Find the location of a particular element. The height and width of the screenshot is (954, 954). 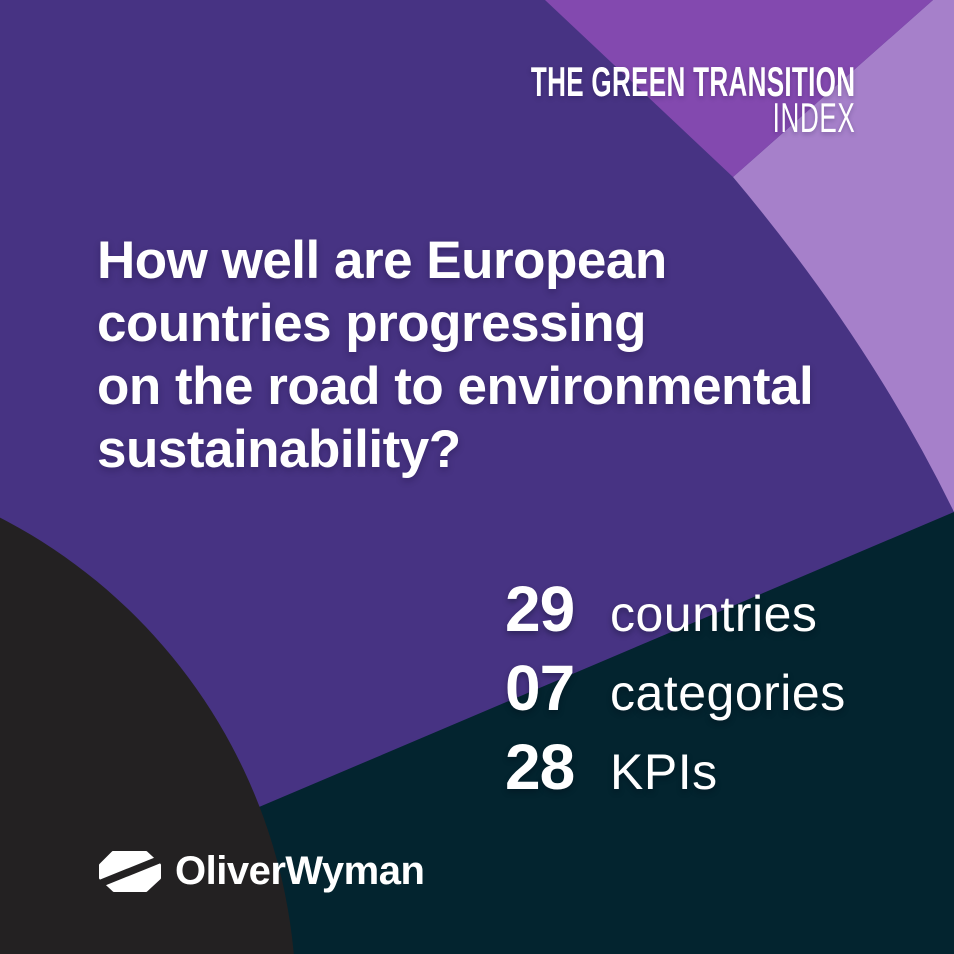

index-title: THE GREEN TRANSITION INDEX is located at coordinates (593, 99).